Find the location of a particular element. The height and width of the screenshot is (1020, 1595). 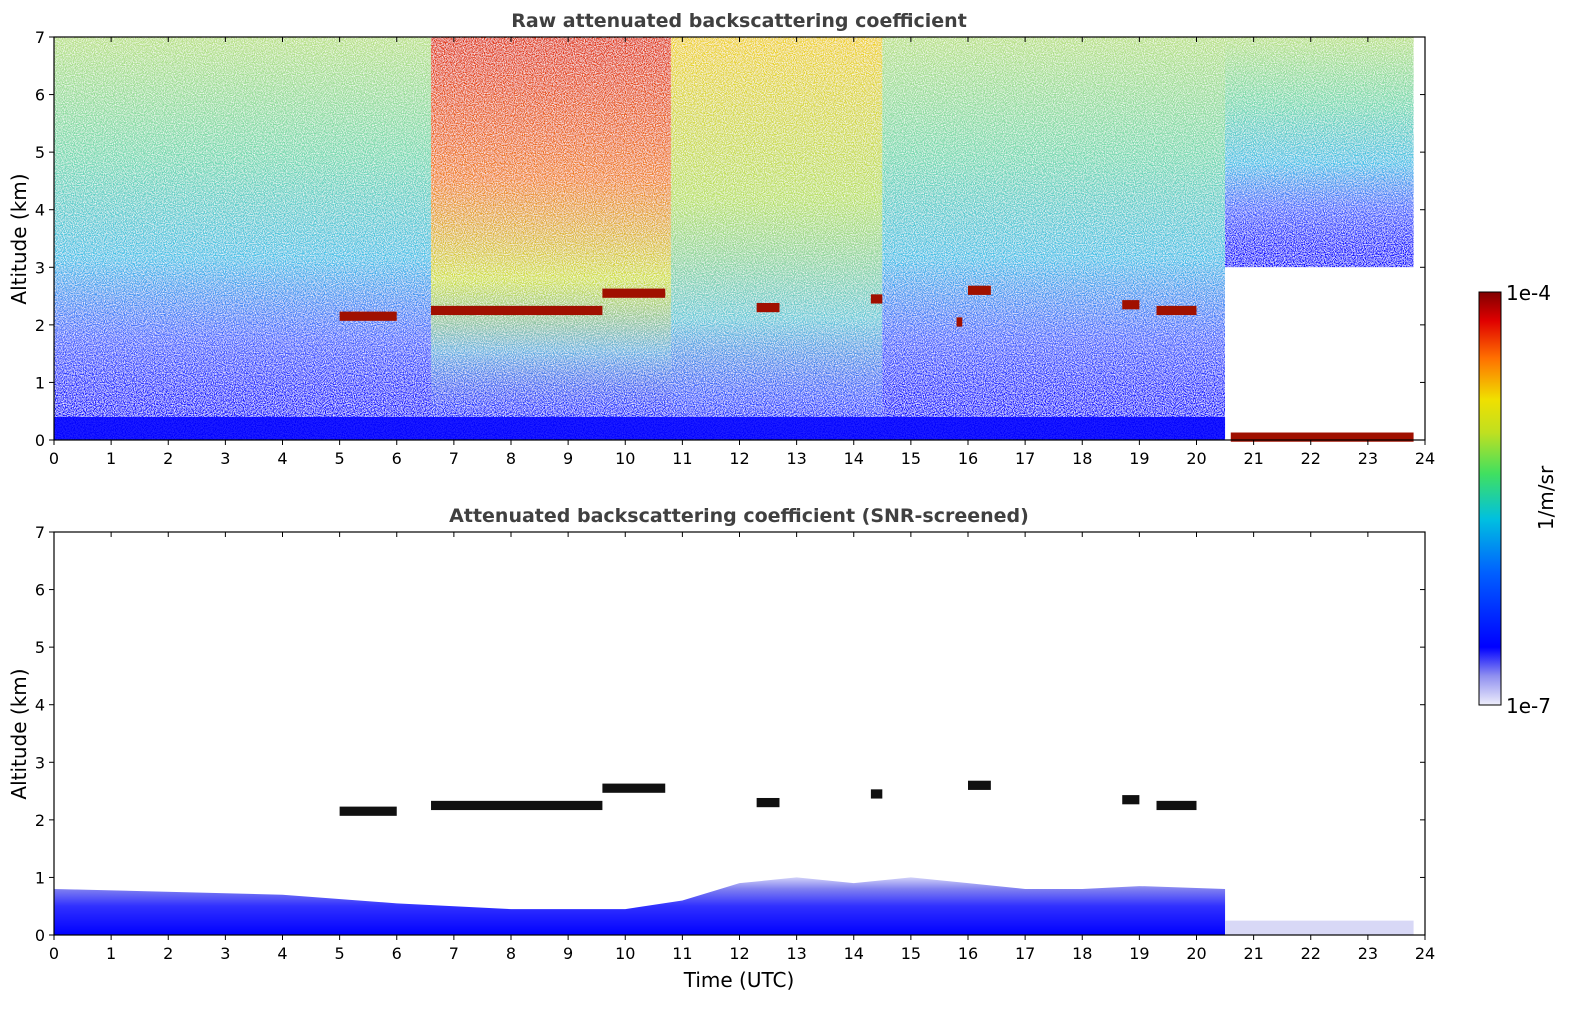

colorbar-min-label: 1e-7 is located at coordinates (1528, 706).